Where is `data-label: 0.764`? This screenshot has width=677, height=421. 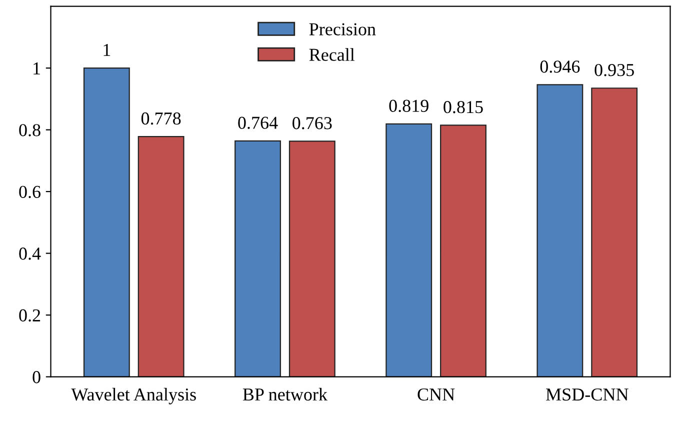 data-label: 0.764 is located at coordinates (258, 122).